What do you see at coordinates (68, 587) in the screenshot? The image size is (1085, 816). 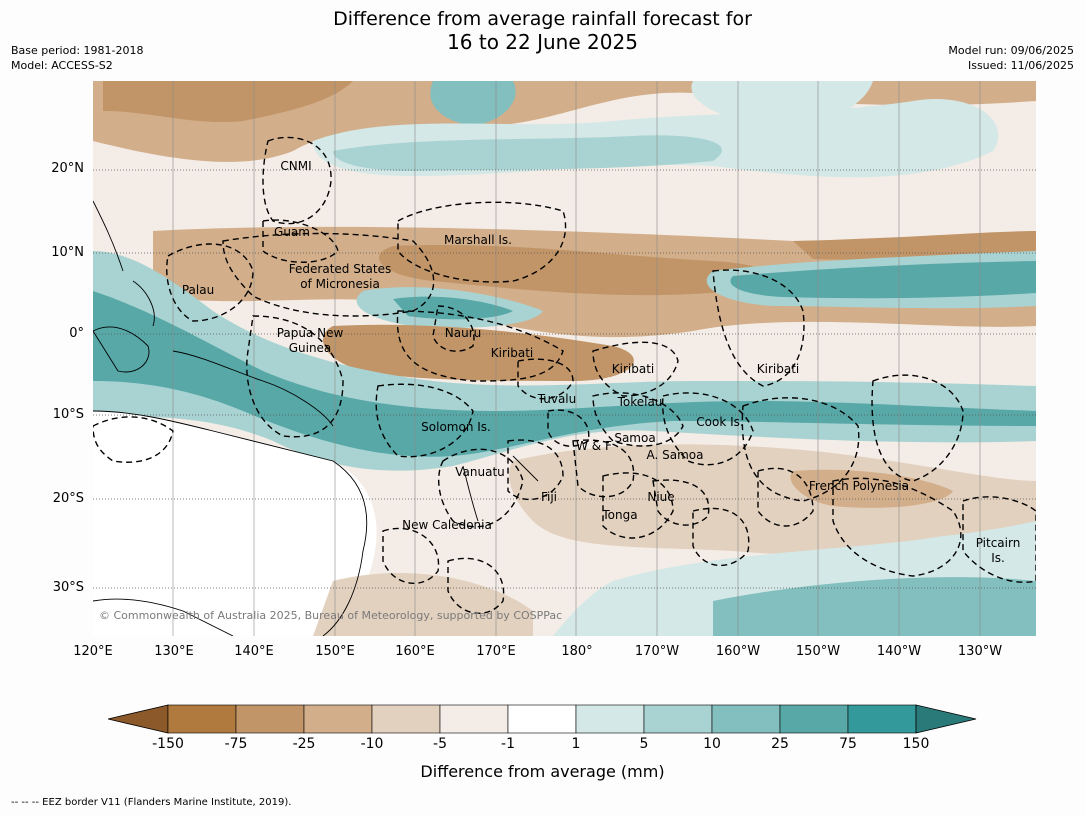 I see `lat-label: 30°S` at bounding box center [68, 587].